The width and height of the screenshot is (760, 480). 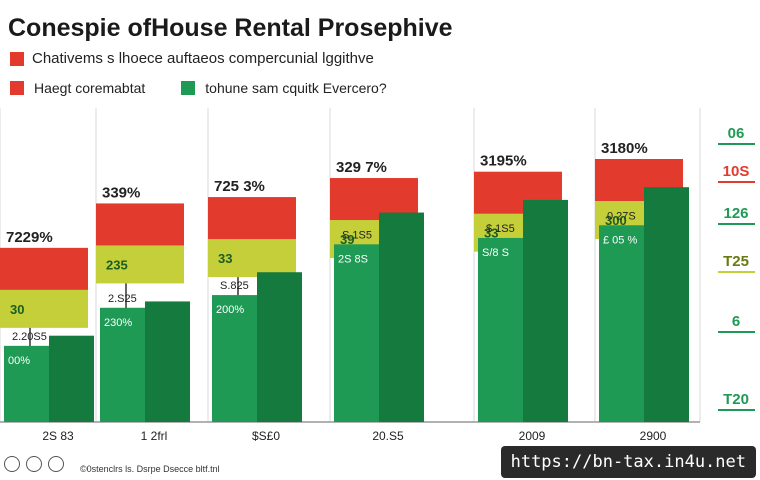 I want to click on mid-value-label: 235, so click(x=117, y=264).